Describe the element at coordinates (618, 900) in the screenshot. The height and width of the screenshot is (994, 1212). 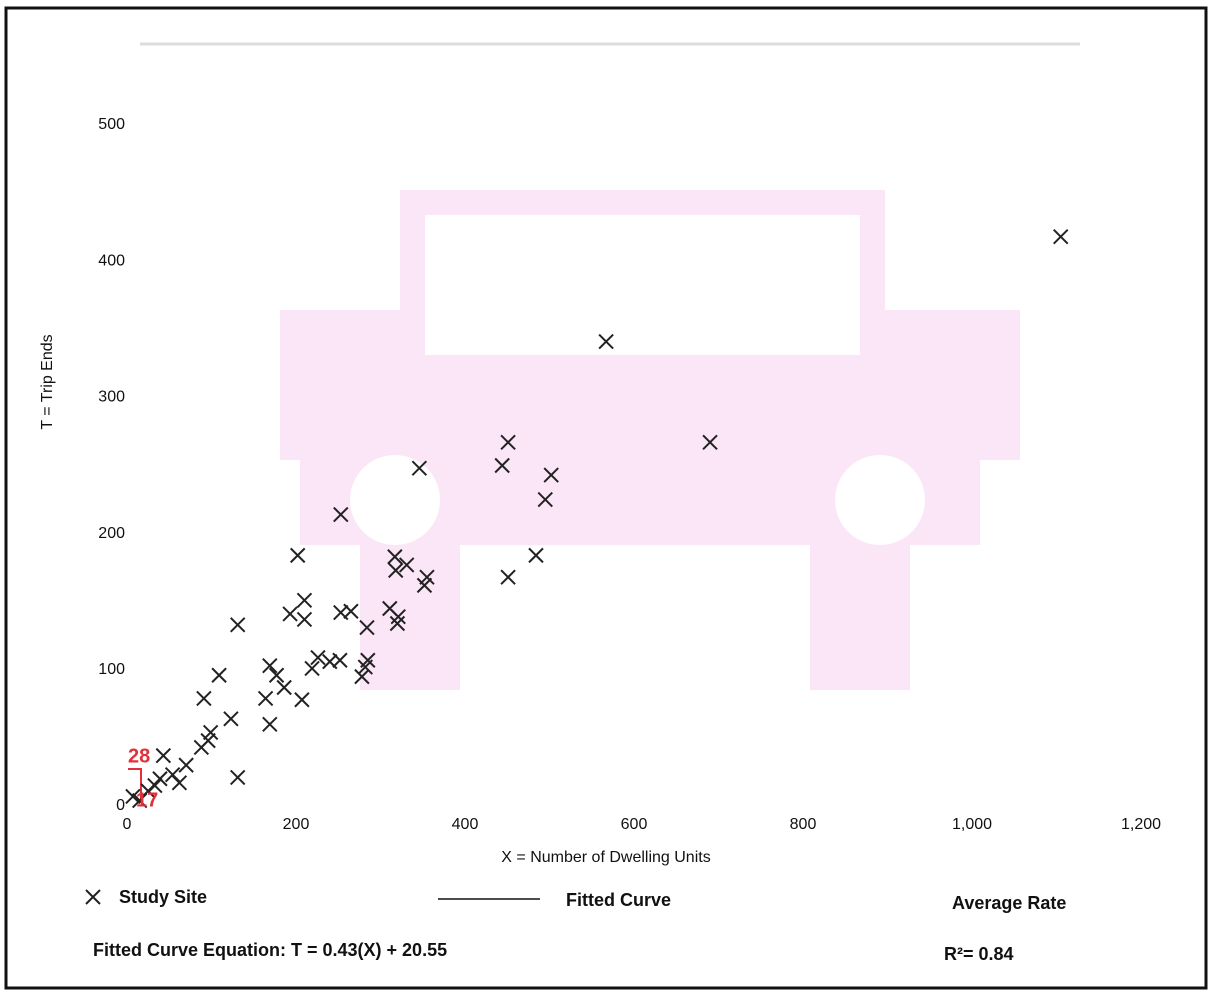
I see `legend-label: Fitted Curve` at that location.